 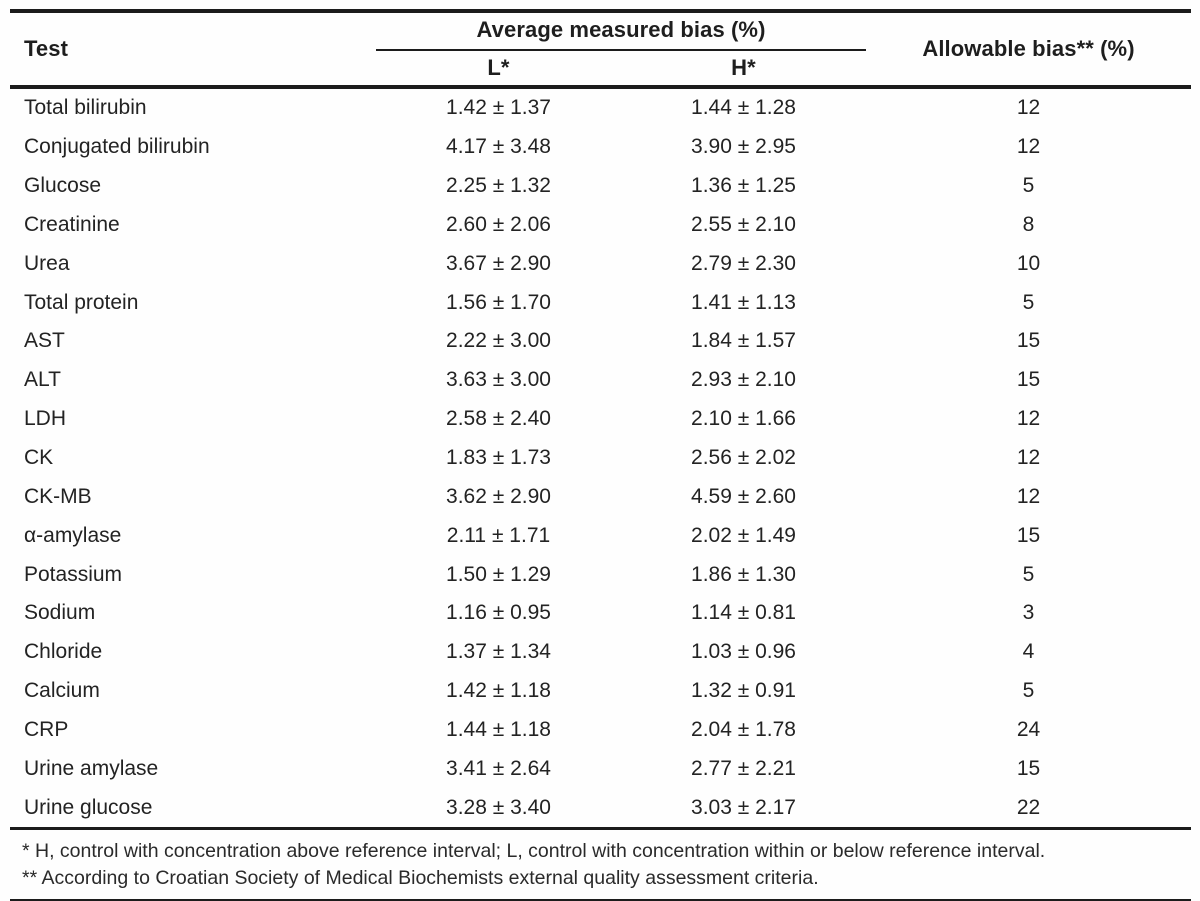 I want to click on cell-bias-l: 1.42 ± 1.18, so click(x=498, y=691).